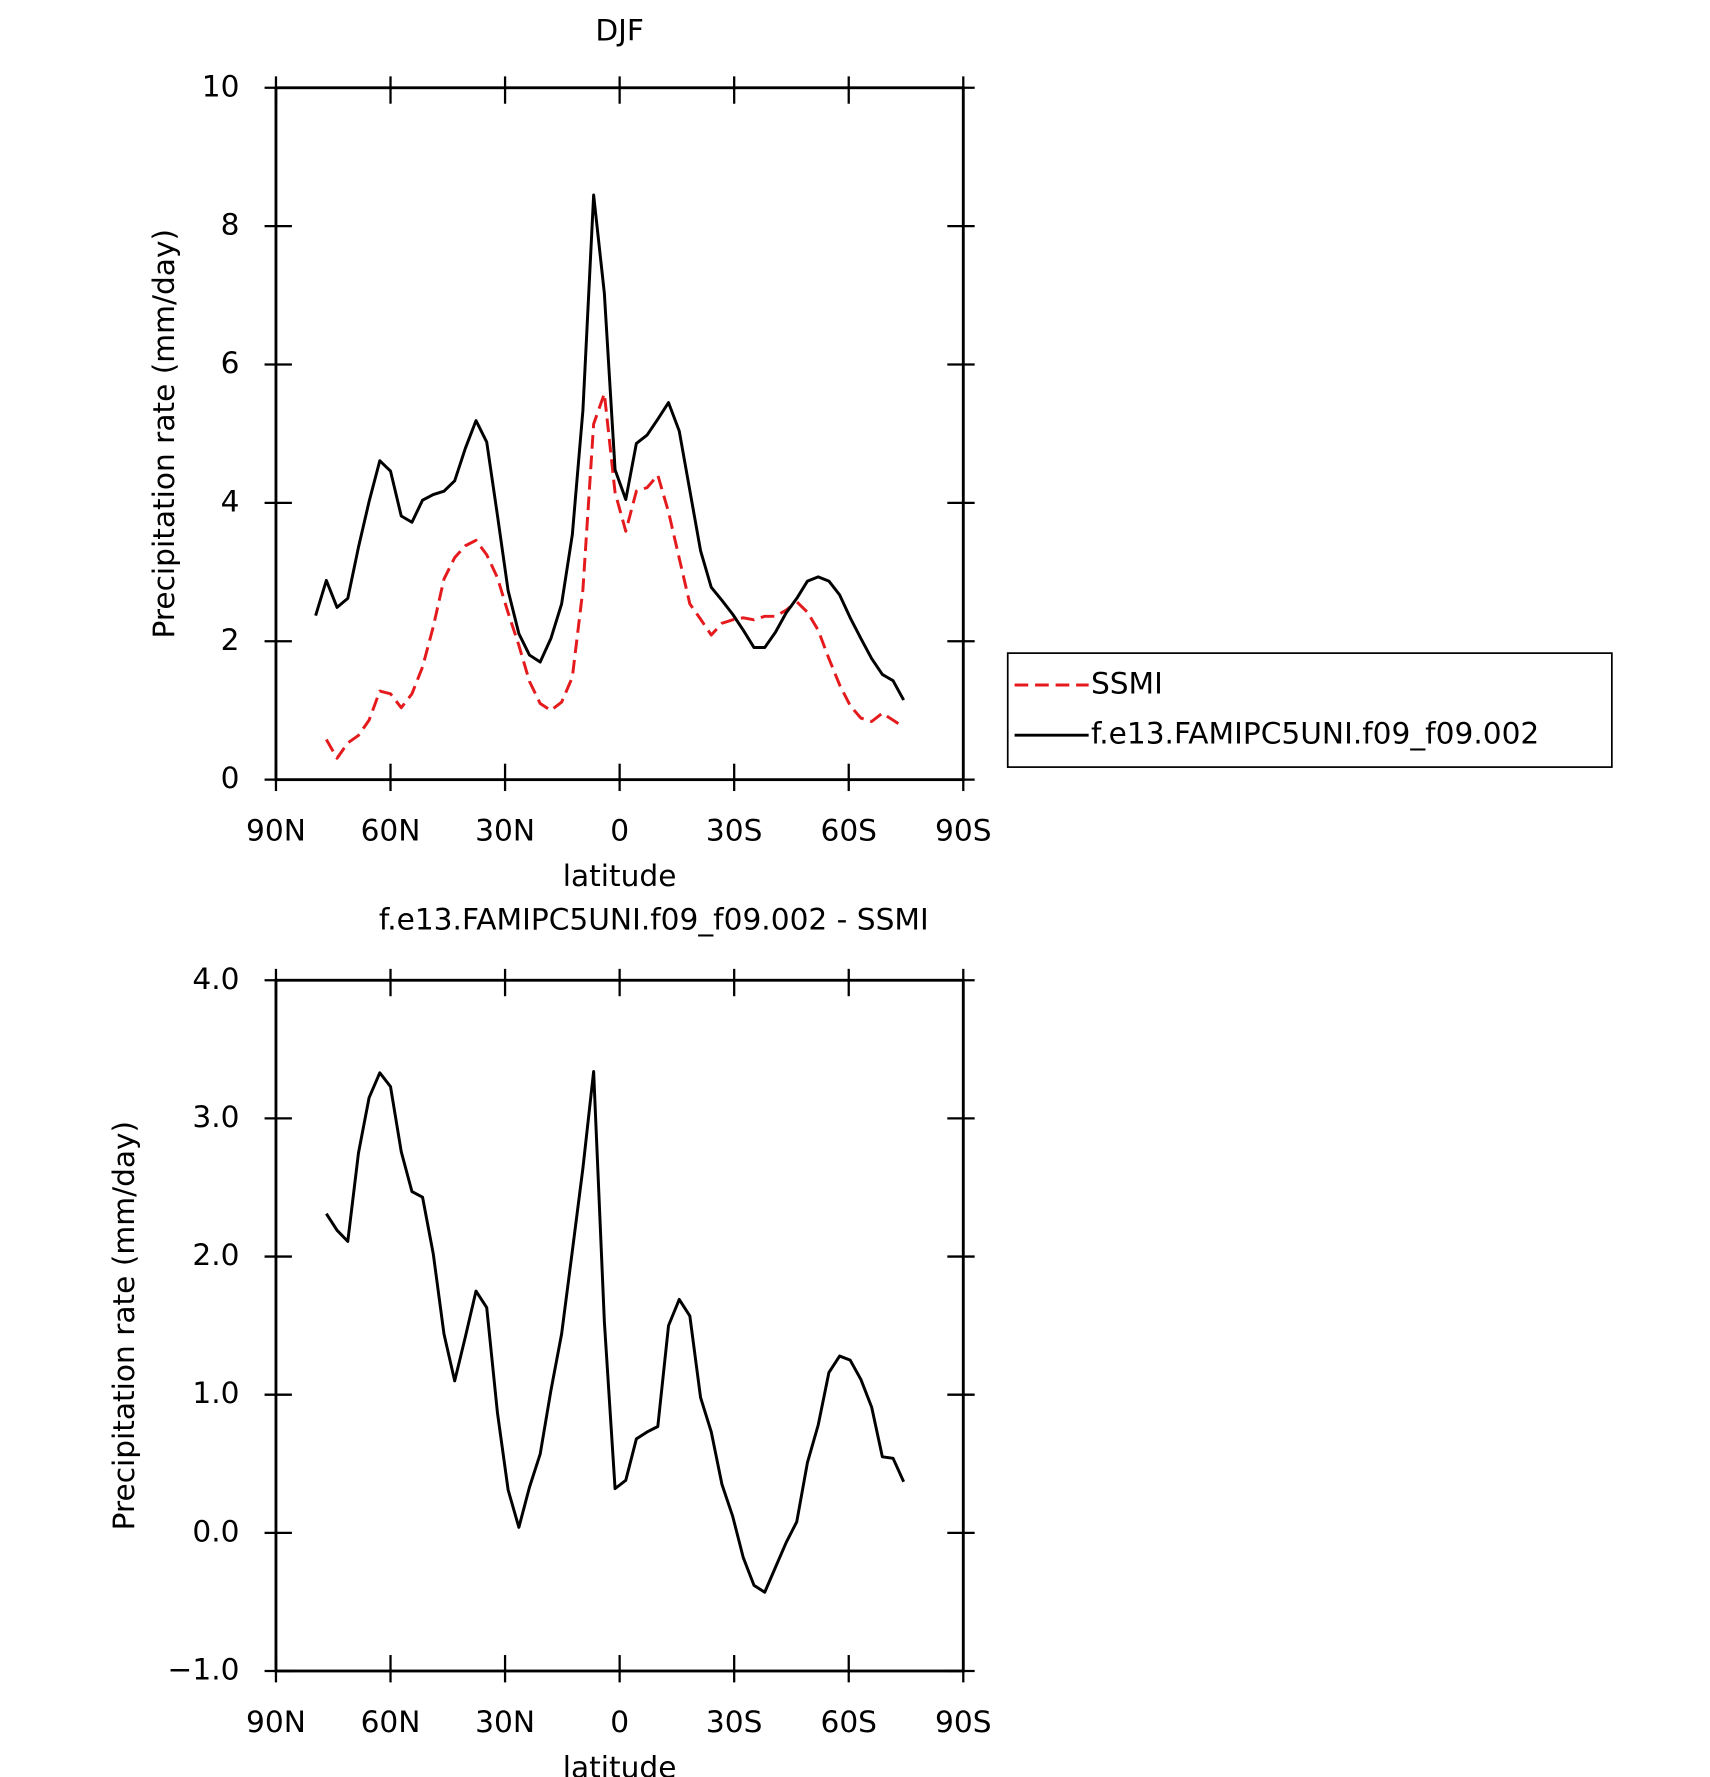 Image resolution: width=1710 pixels, height=1777 pixels. I want to click on y-tick-label: 8, so click(230, 224).